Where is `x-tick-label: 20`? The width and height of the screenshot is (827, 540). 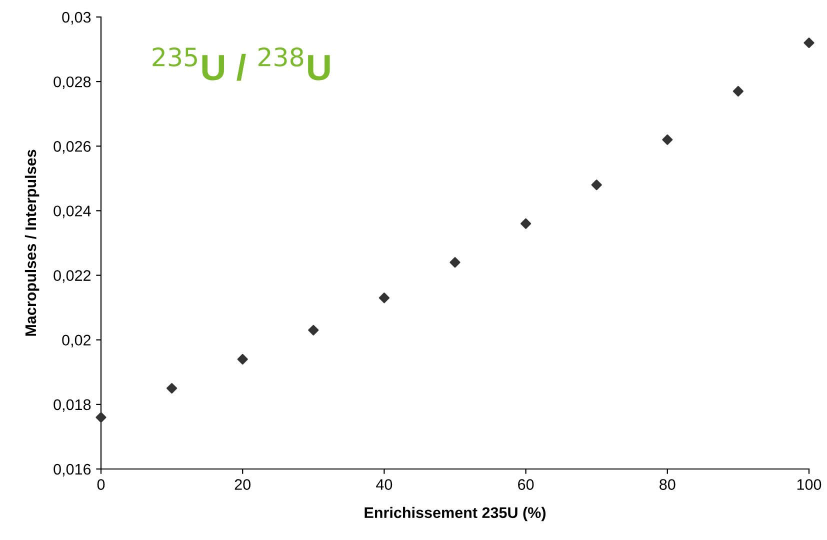 x-tick-label: 20 is located at coordinates (242, 484).